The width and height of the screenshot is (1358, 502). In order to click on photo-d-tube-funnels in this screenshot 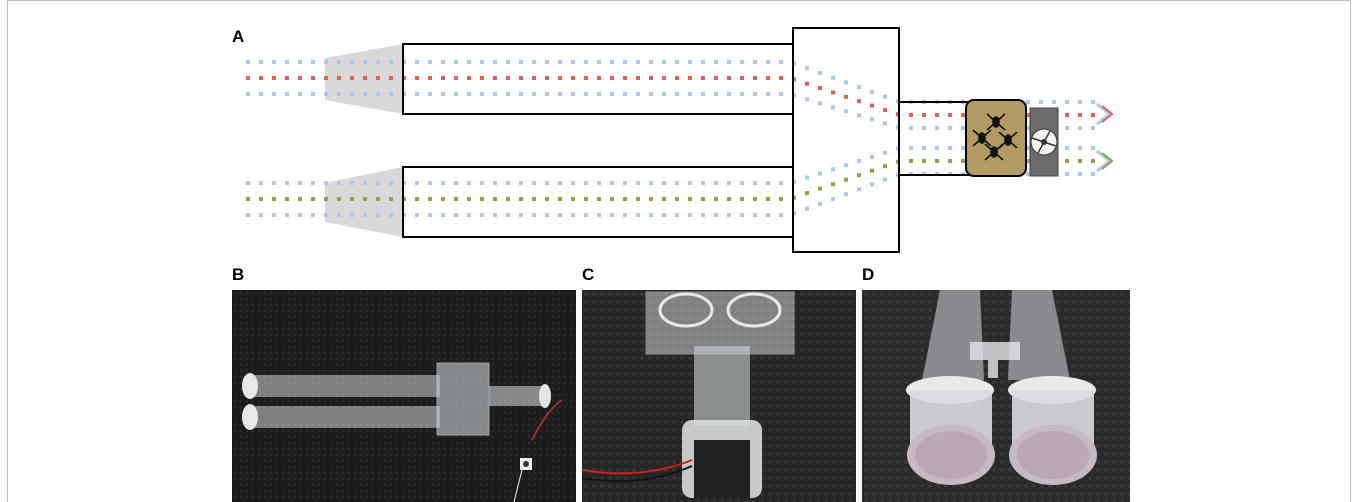, I will do `click(996, 396)`.